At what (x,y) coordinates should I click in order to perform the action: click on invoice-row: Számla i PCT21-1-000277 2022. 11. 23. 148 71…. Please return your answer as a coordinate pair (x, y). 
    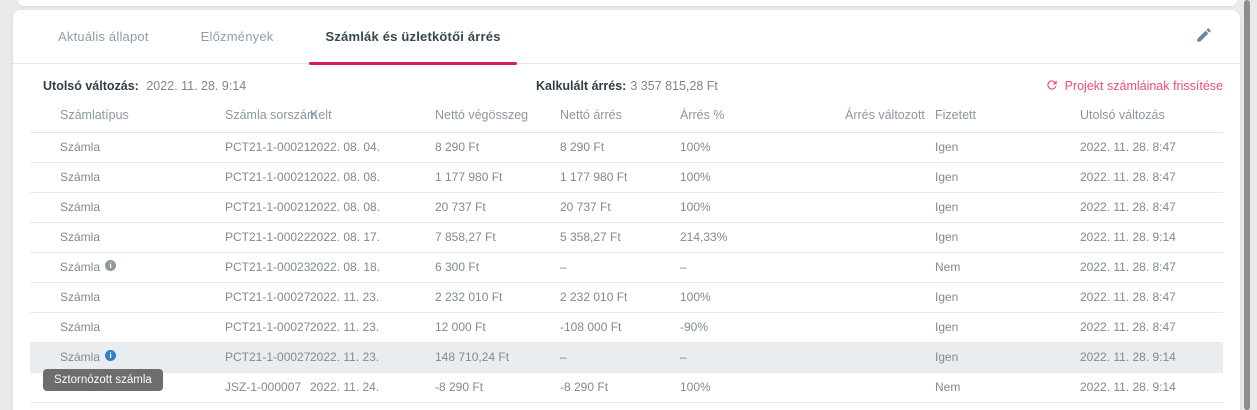
    Looking at the image, I should click on (626, 357).